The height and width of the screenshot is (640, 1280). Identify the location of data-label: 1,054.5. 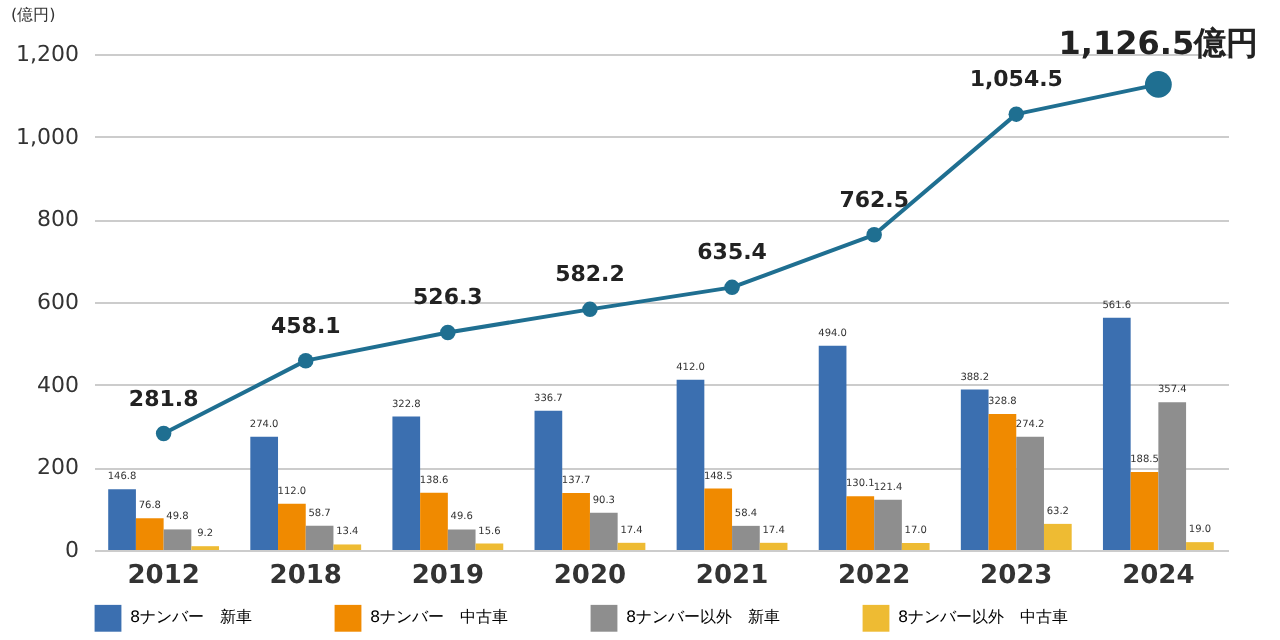
(1016, 79).